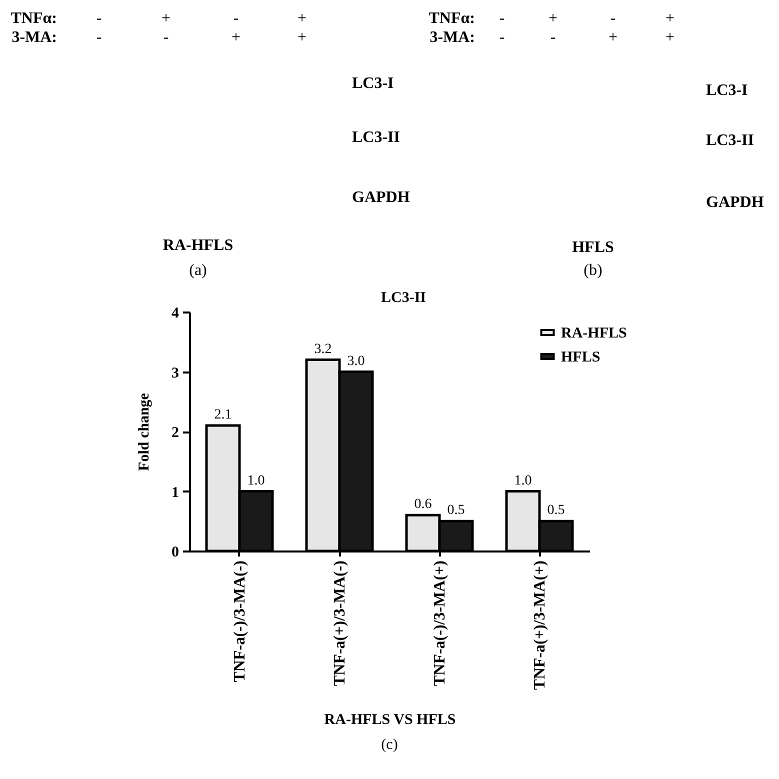  I want to click on legend-label: RA-HFLS, so click(594, 334).